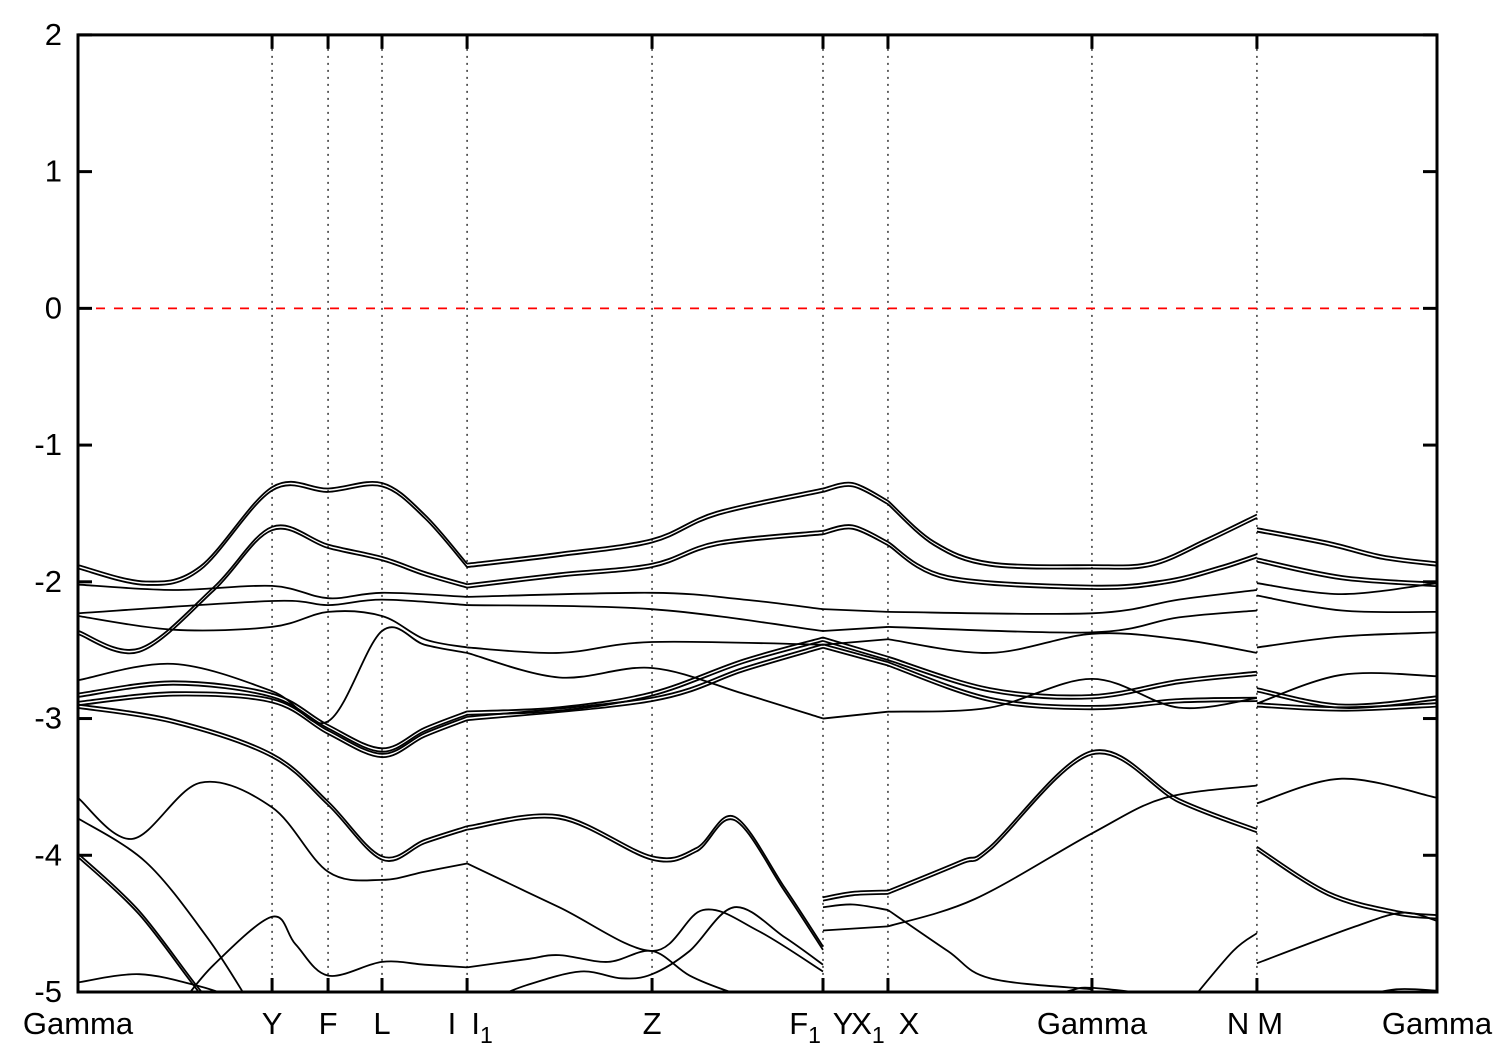  Describe the element at coordinates (481, 1027) in the screenshot. I see `x-axis-kpoint-label: I1` at that location.